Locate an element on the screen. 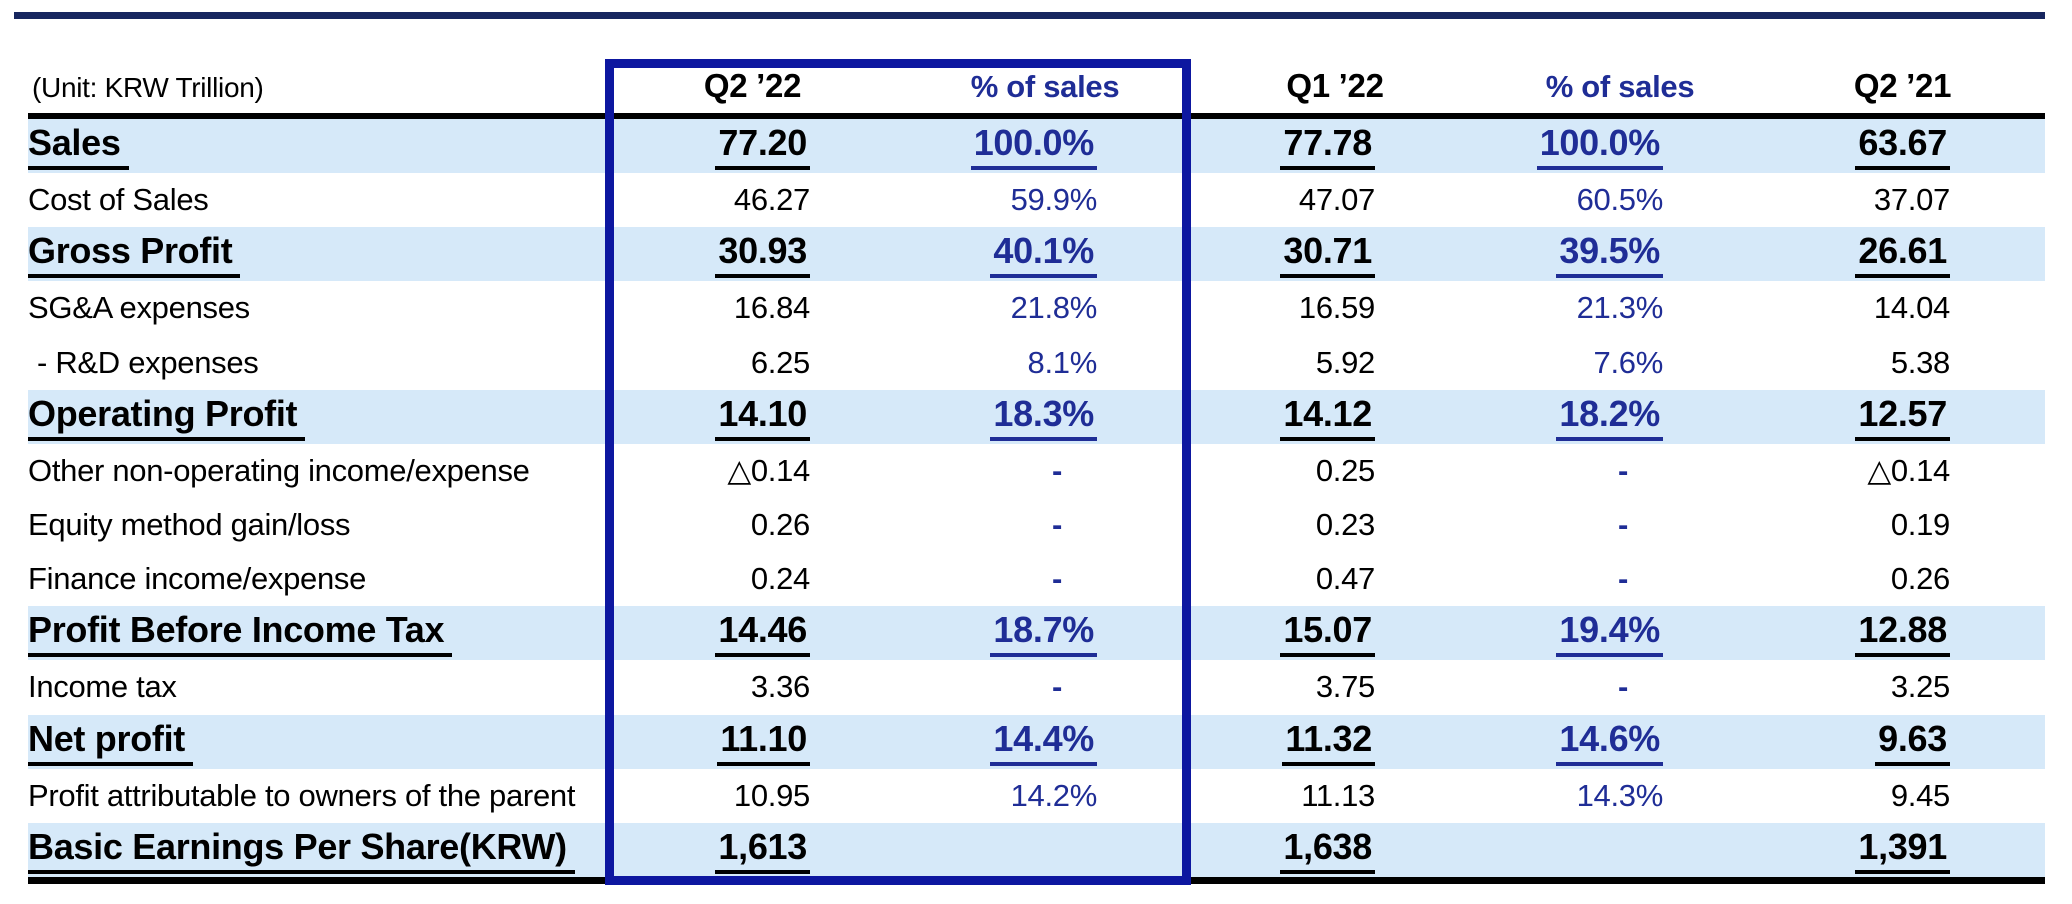  table-row: SG&A expenses 16.84 21.8% 16.59 21.3% 14.04 is located at coordinates (1036, 308).